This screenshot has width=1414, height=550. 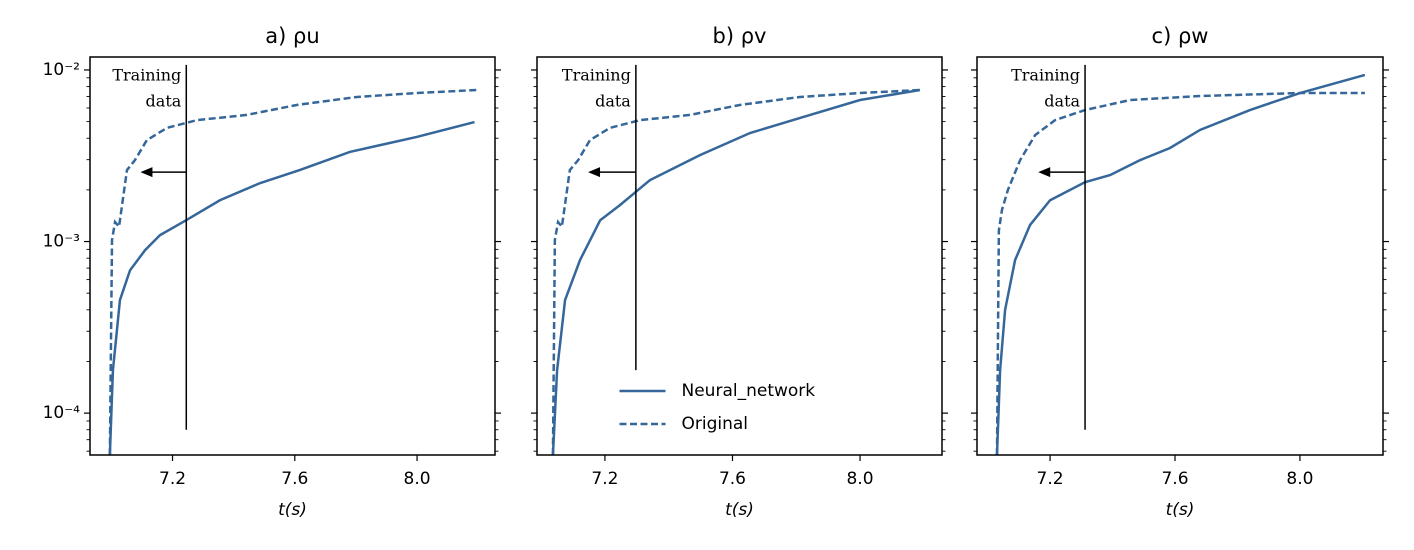 I want to click on panel-title: a) ρu, so click(x=292, y=36).